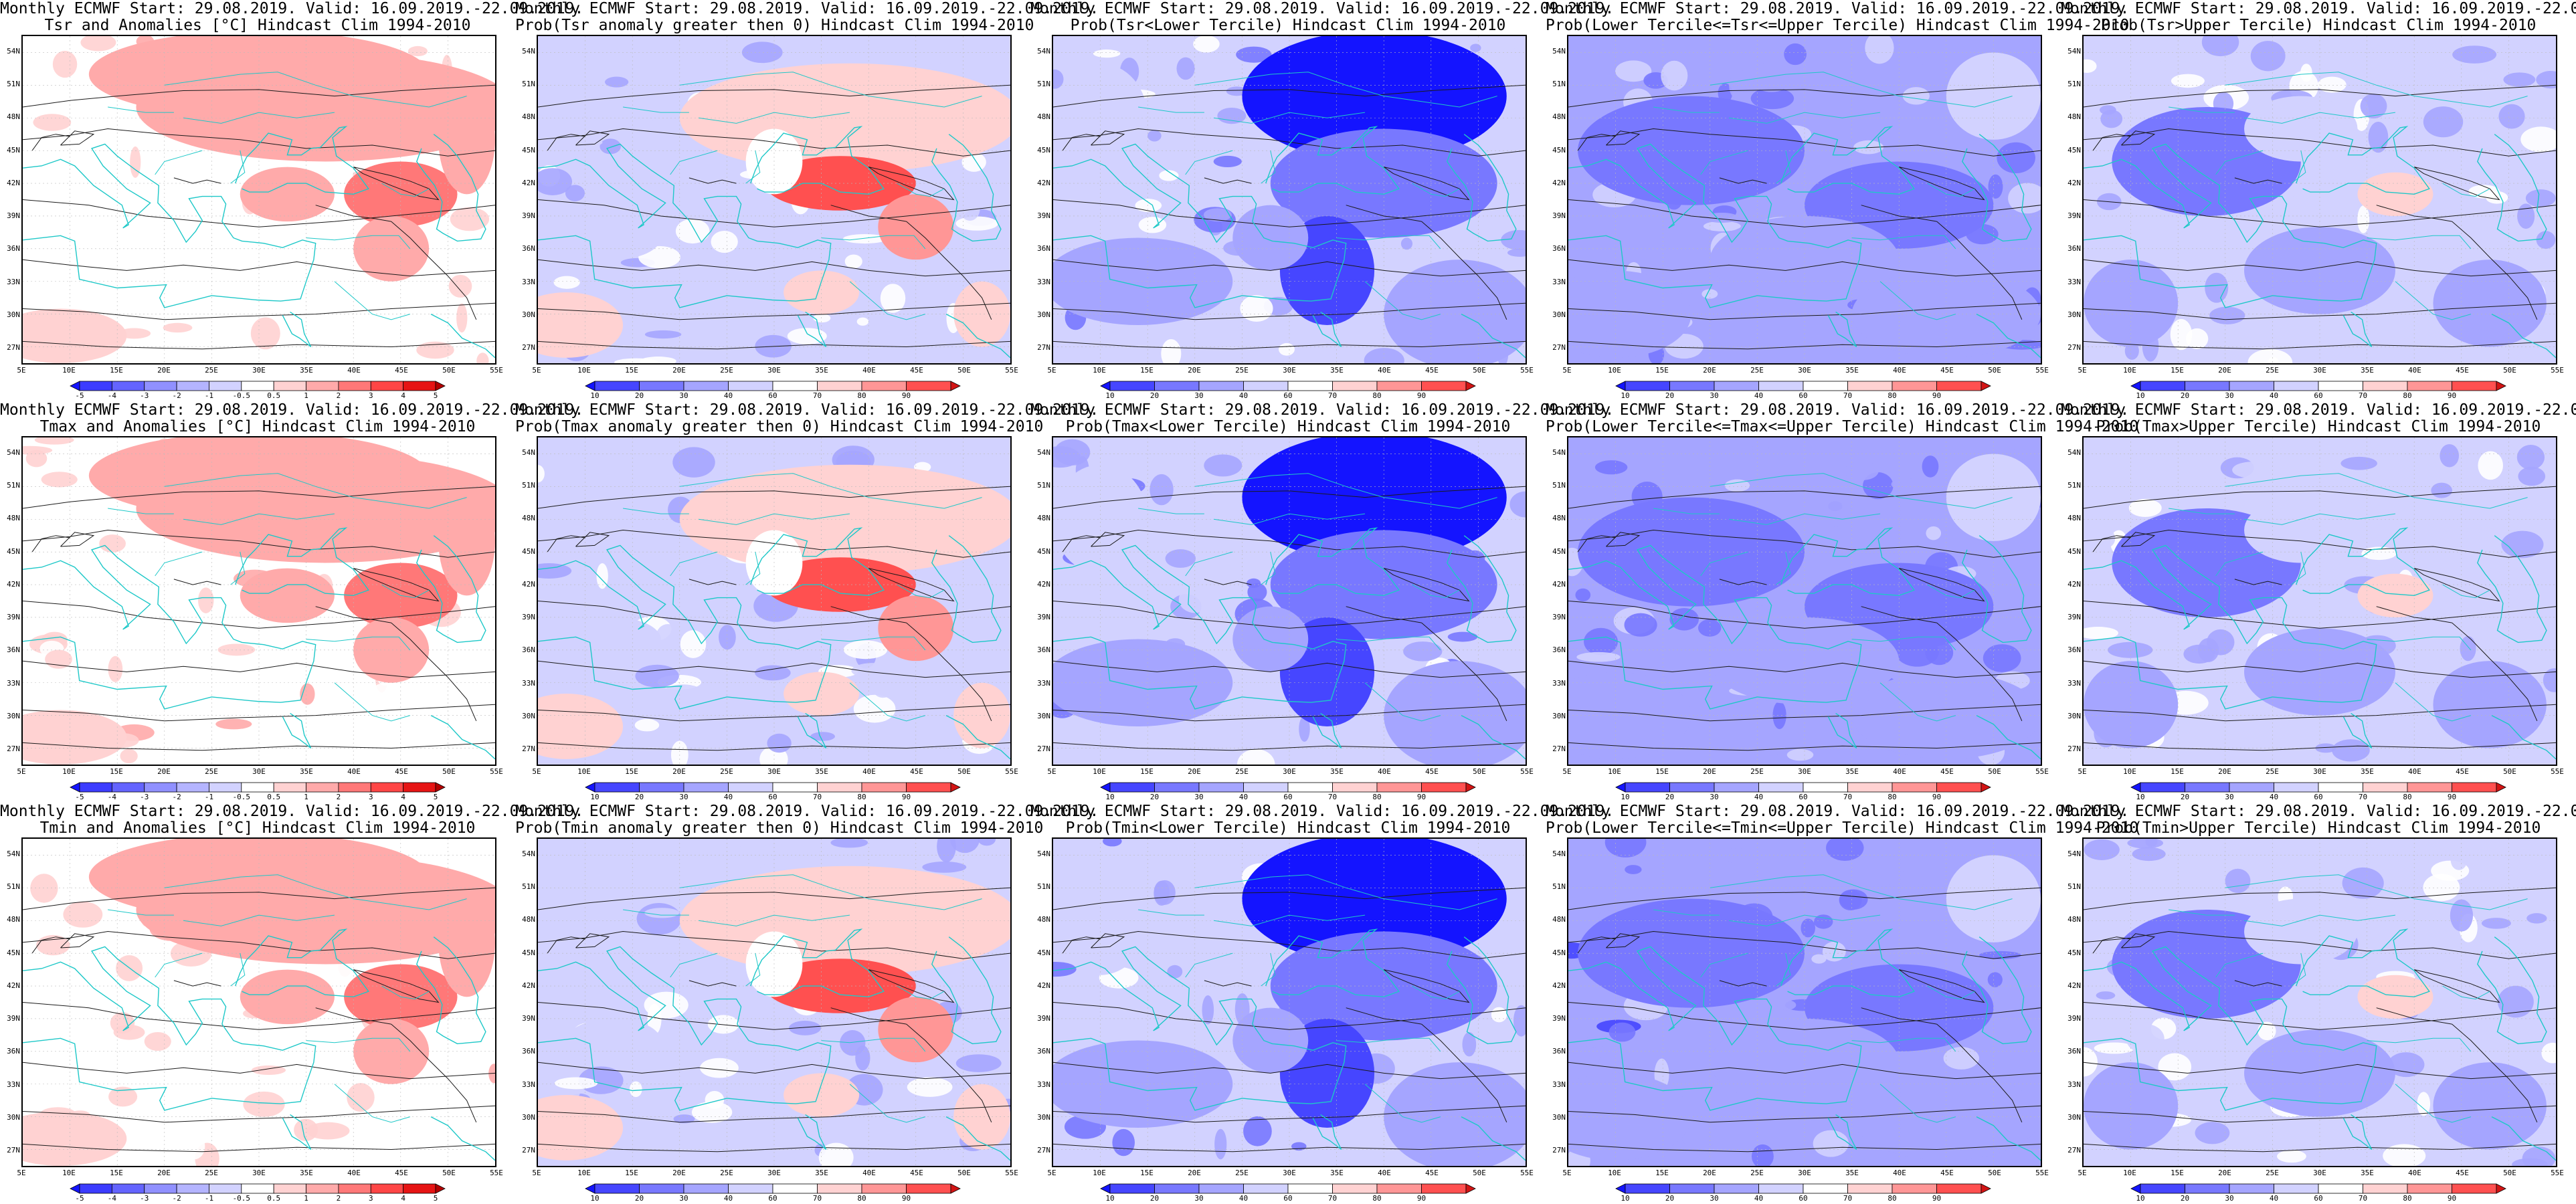 The image size is (2576, 1204). Describe the element at coordinates (1559, 117) in the screenshot. I see `y-tick-label: 48N` at that location.